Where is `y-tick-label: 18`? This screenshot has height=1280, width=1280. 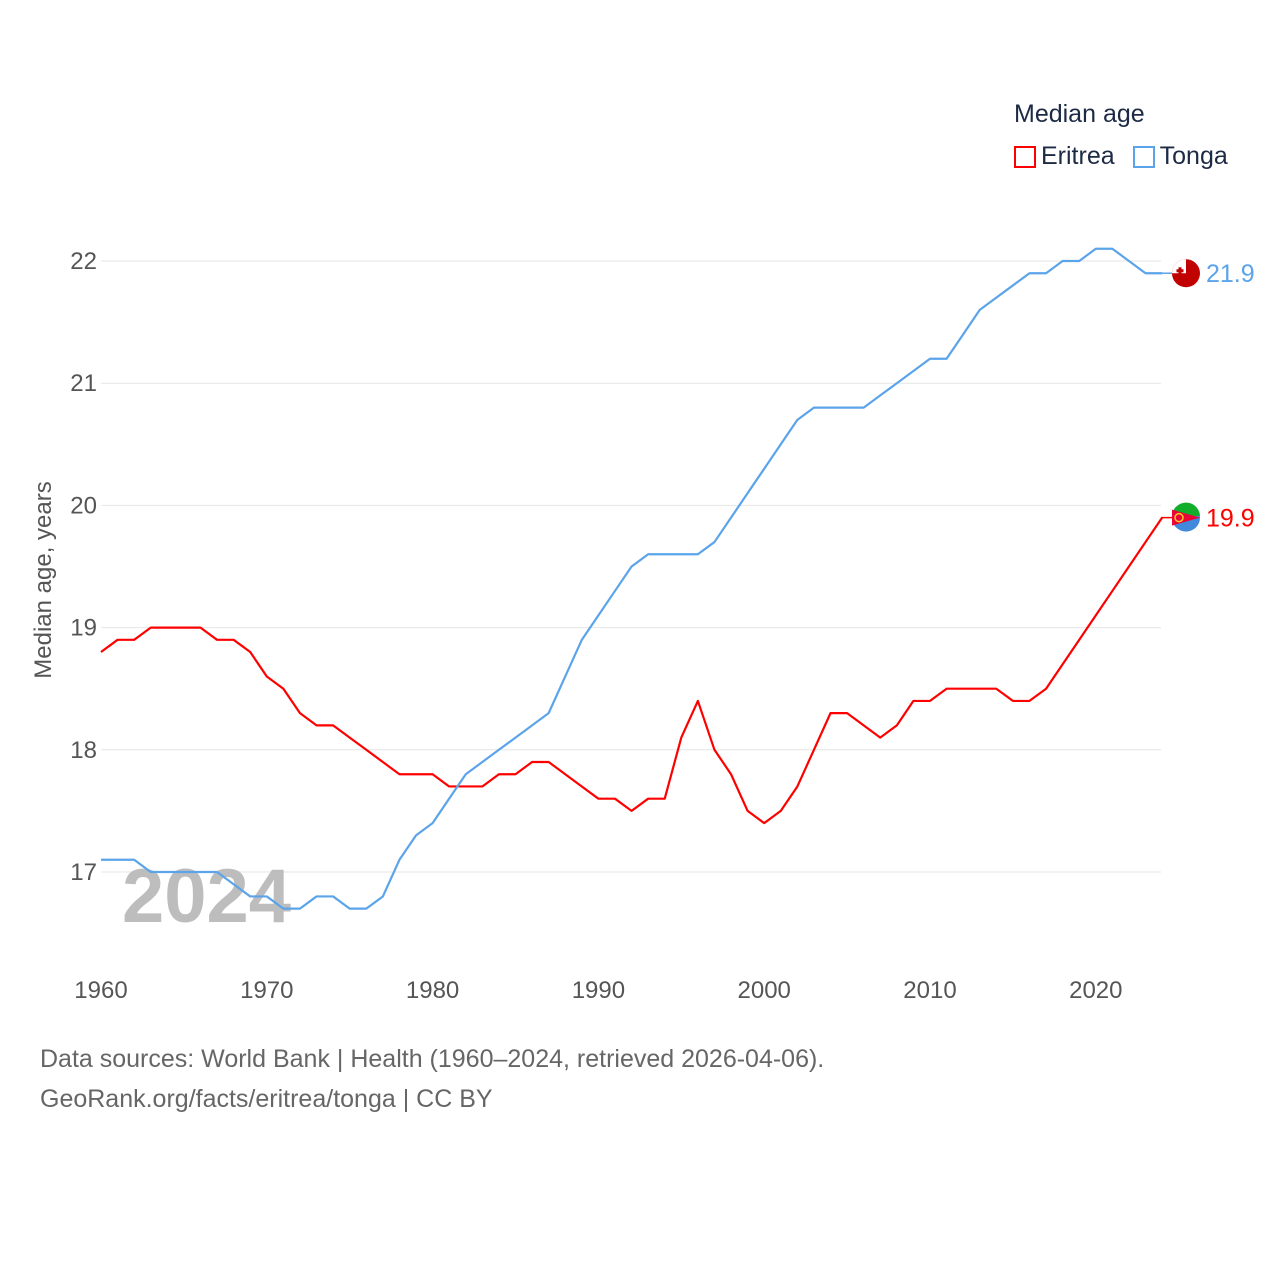 y-tick-label: 18 is located at coordinates (83, 750).